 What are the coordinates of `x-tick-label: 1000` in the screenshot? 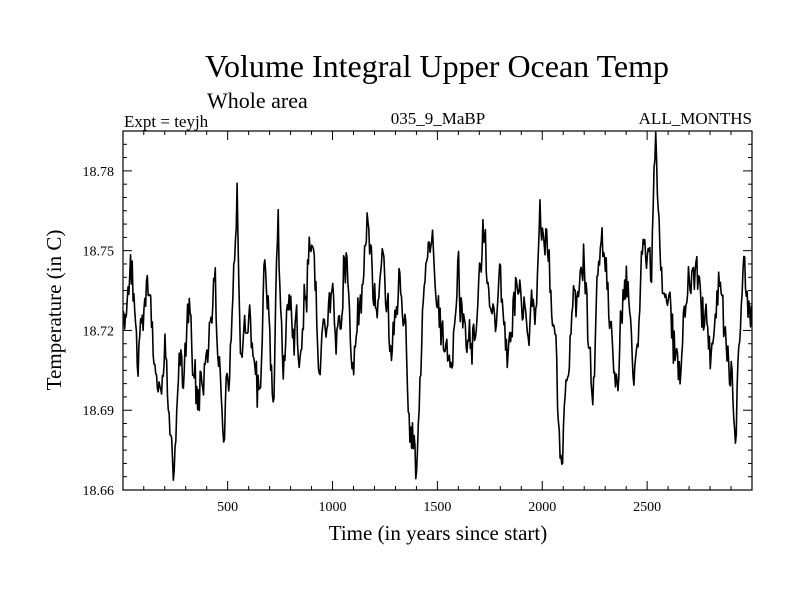 It's located at (333, 507).